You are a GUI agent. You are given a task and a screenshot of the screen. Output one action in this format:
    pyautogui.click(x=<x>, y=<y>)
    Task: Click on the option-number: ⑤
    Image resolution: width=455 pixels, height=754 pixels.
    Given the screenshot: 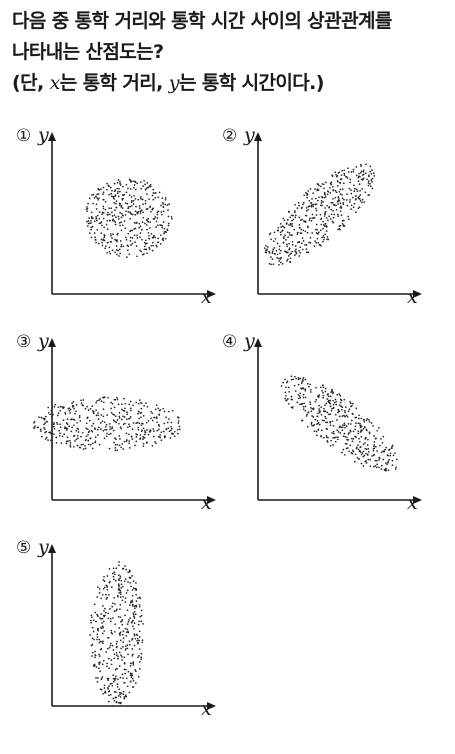 What is the action you would take?
    pyautogui.click(x=24, y=548)
    